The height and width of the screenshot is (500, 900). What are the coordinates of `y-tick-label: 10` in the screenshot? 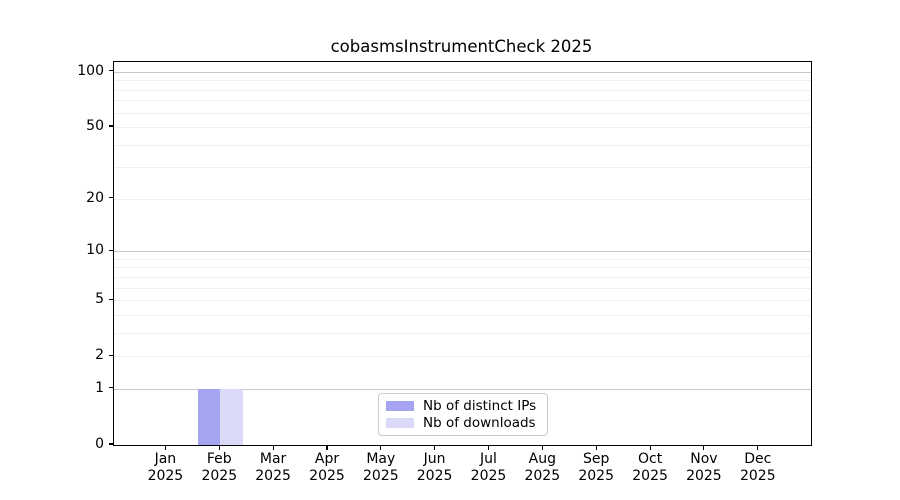 It's located at (95, 250).